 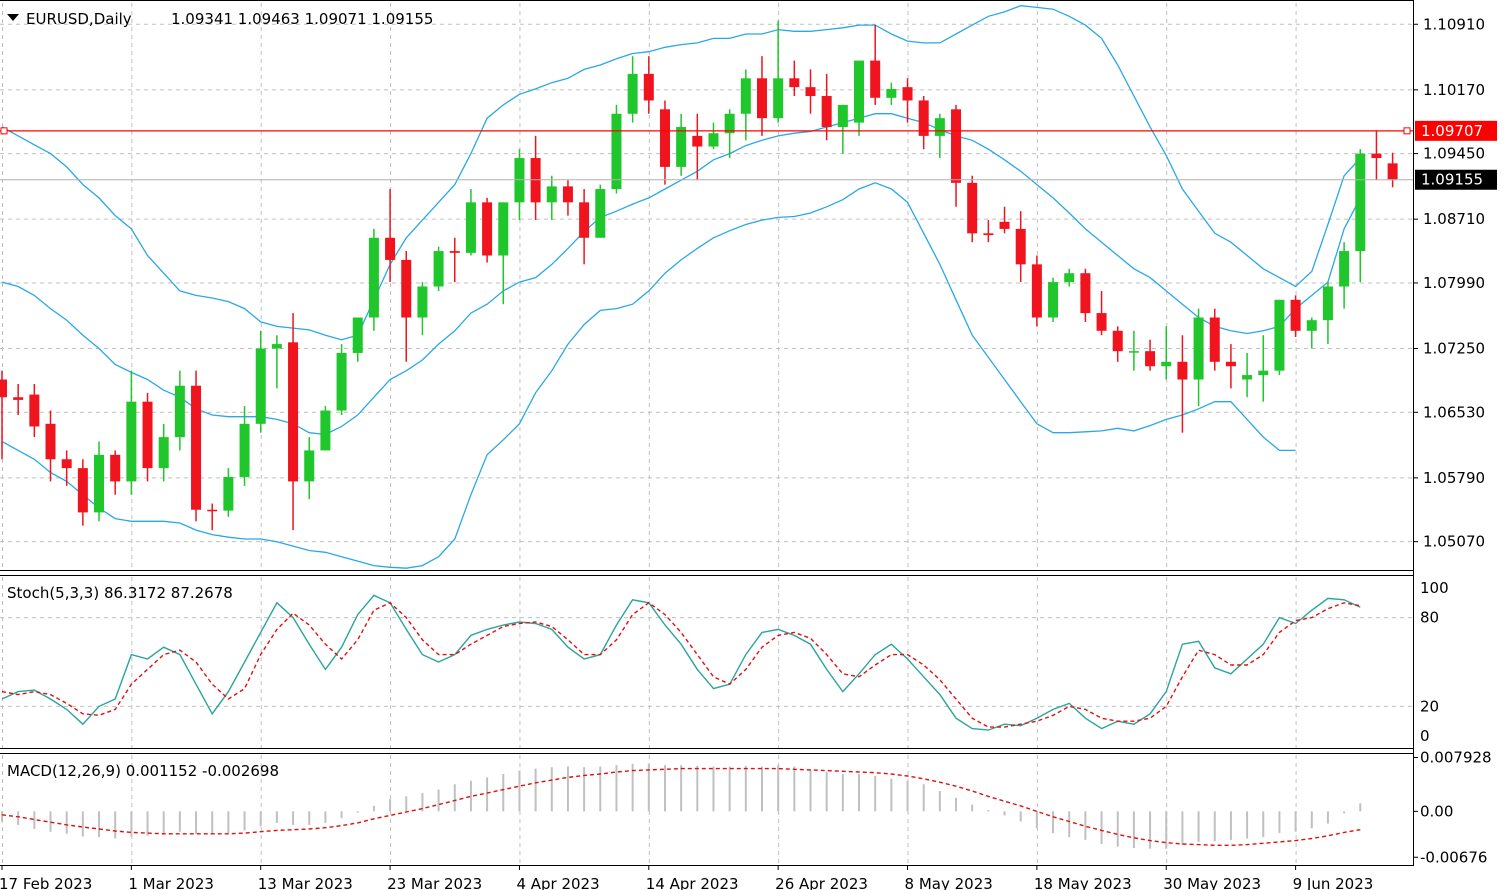 I want to click on macd-axis-label: -0.00676, so click(x=1453, y=857).